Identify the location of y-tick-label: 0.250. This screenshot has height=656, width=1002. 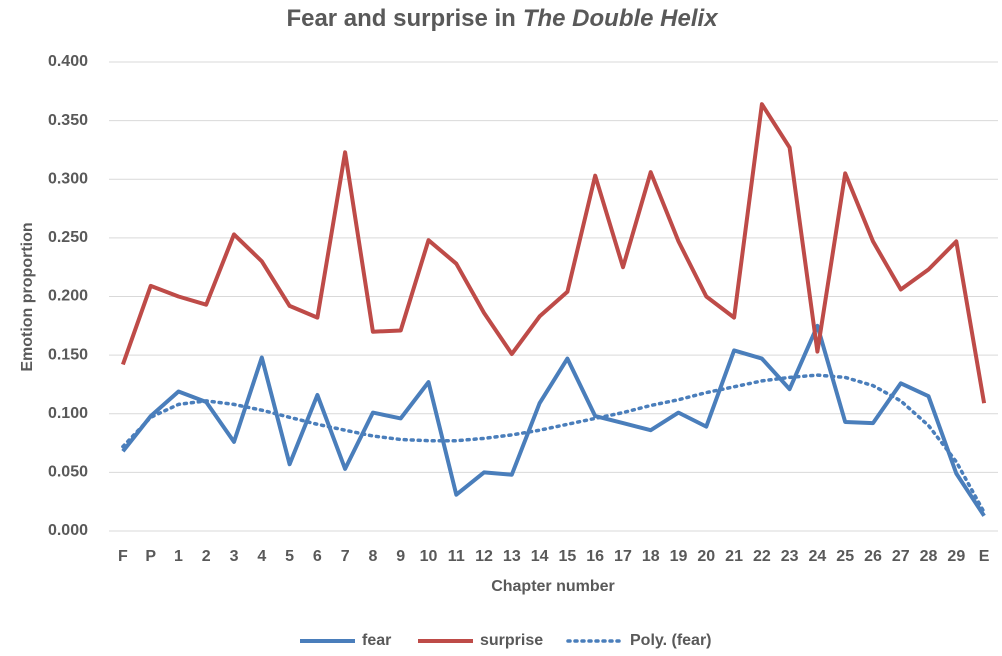
(68, 237).